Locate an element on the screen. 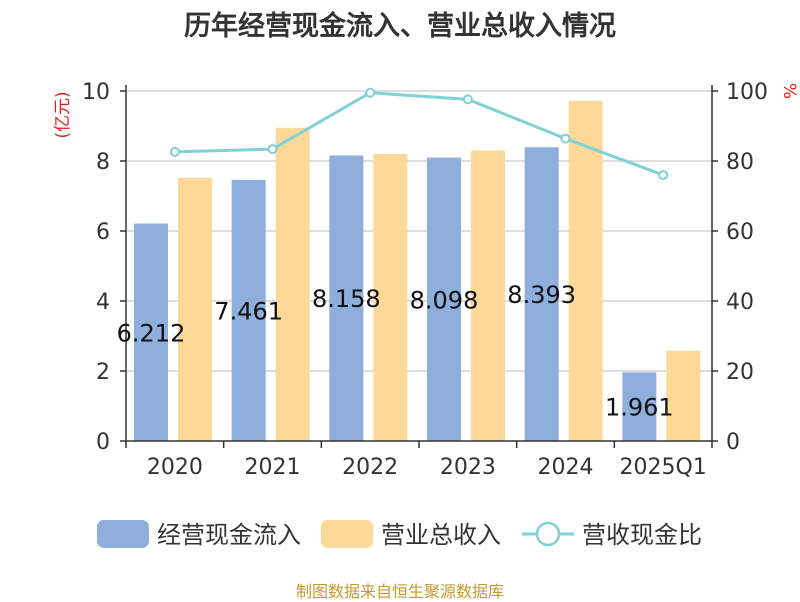 Image resolution: width=800 pixels, height=602 pixels. bar-value-label: 8.393 is located at coordinates (541, 295).